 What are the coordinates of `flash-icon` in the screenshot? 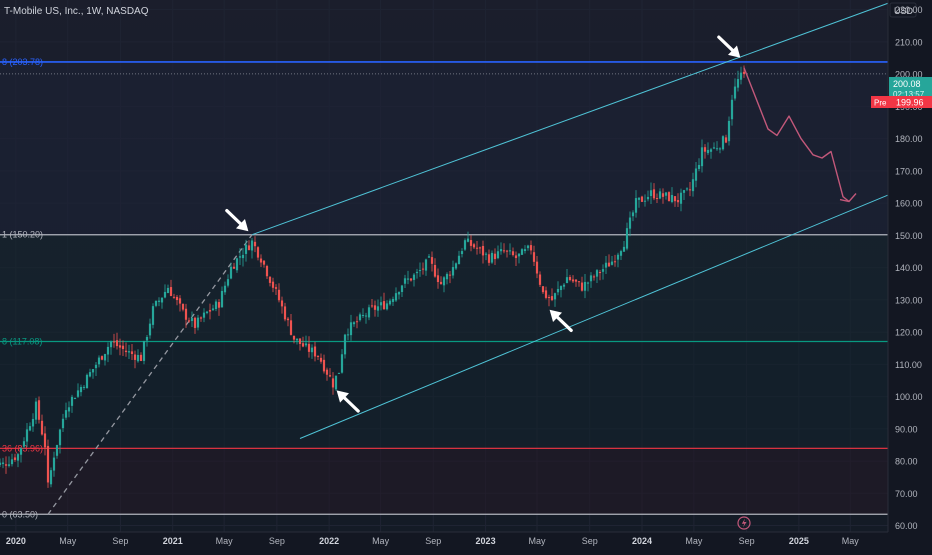 It's located at (744, 523).